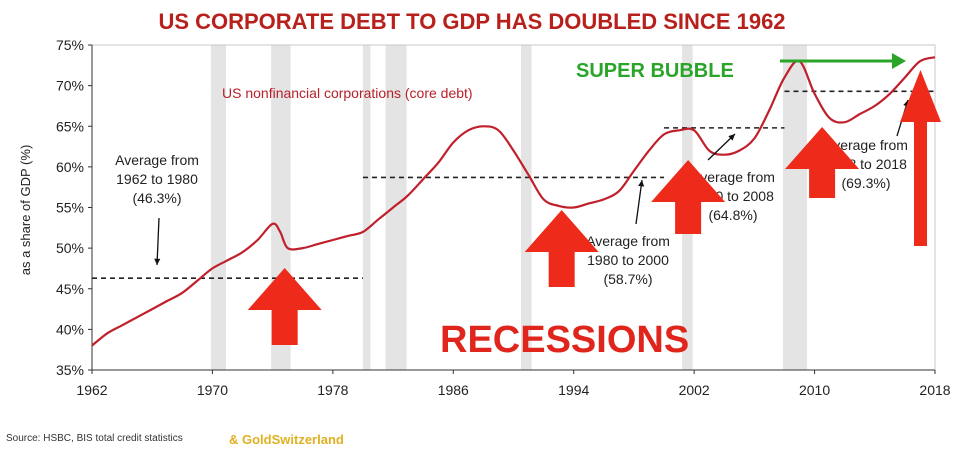 The image size is (958, 468). Describe the element at coordinates (70, 208) in the screenshot. I see `y-tick-label: 55%` at that location.